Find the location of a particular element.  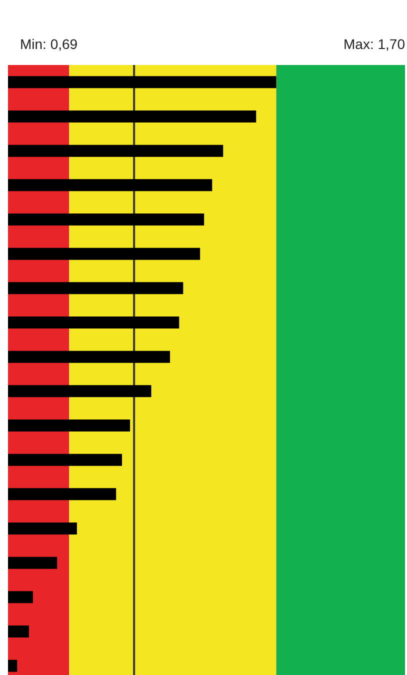

text: Max: 1,70 is located at coordinates (375, 44).